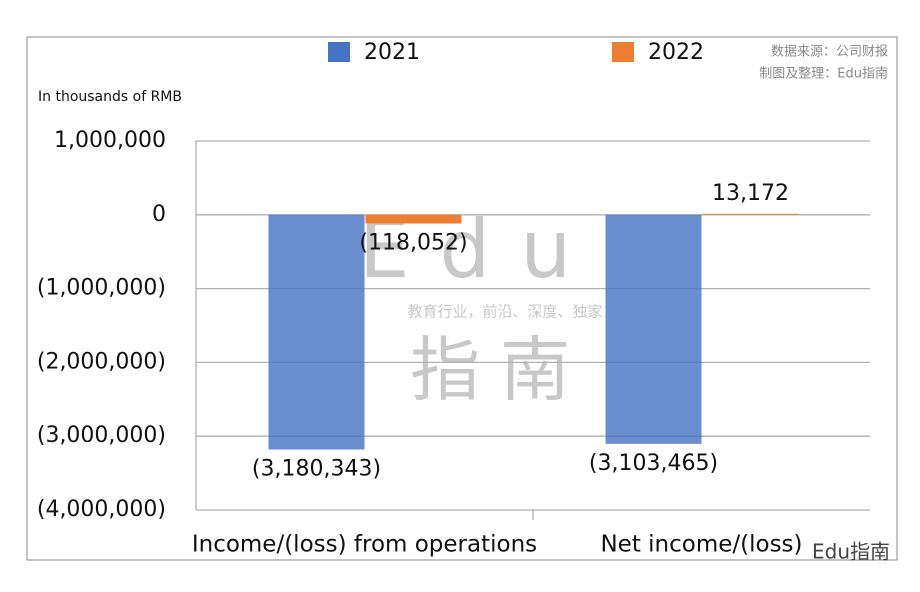 The height and width of the screenshot is (592, 920). I want to click on y-tick-label: (1,000,000), so click(101, 288).